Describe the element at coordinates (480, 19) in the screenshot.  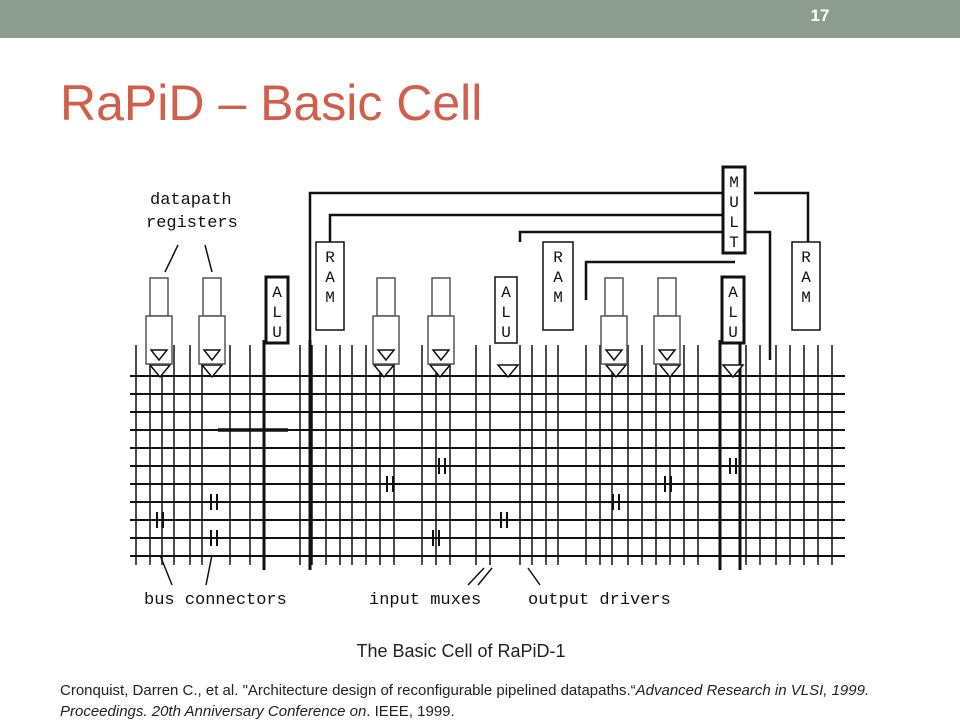
I see `header-bar` at that location.